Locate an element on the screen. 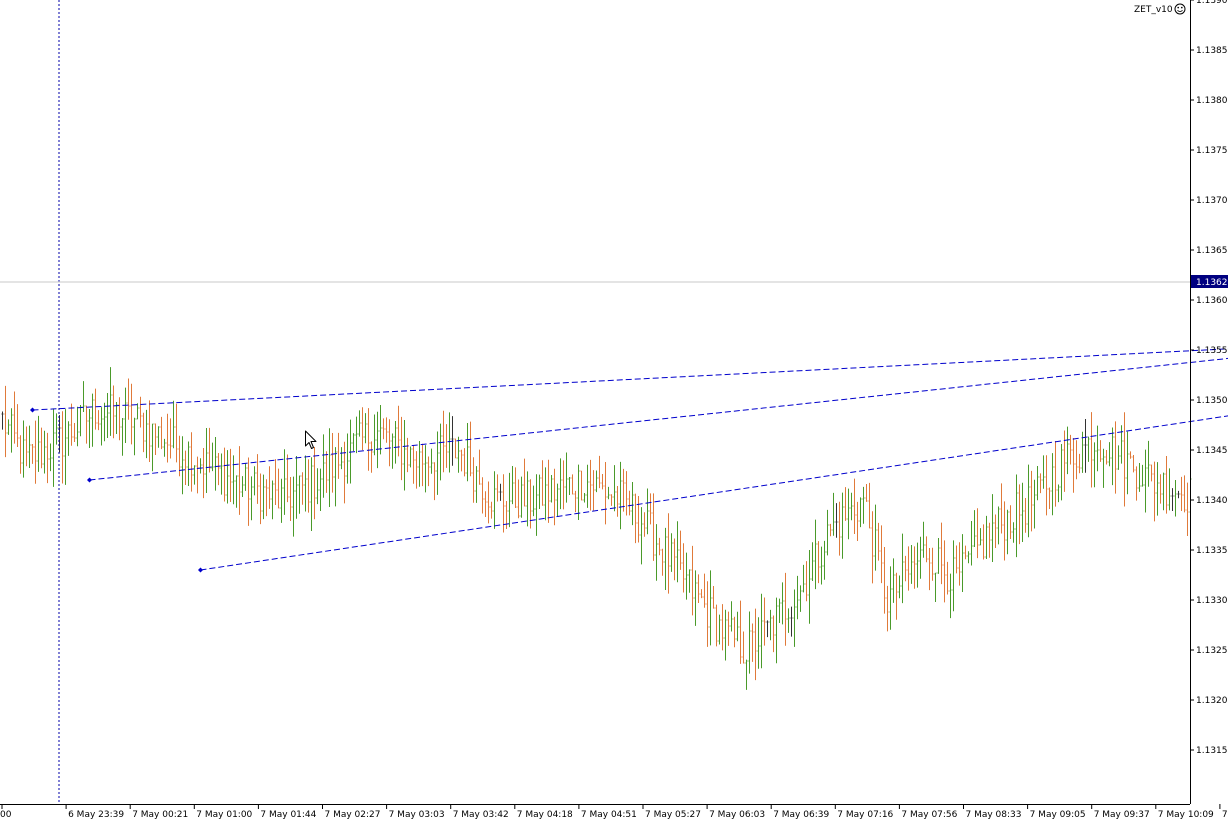 The width and height of the screenshot is (1228, 823). price-tick-label: 1.1340 is located at coordinates (1212, 501).